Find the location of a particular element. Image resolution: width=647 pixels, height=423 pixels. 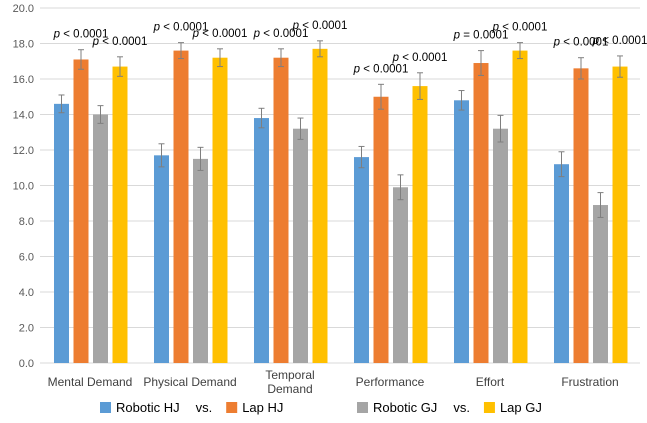

y-tick-label: 2.0 is located at coordinates (26, 329).